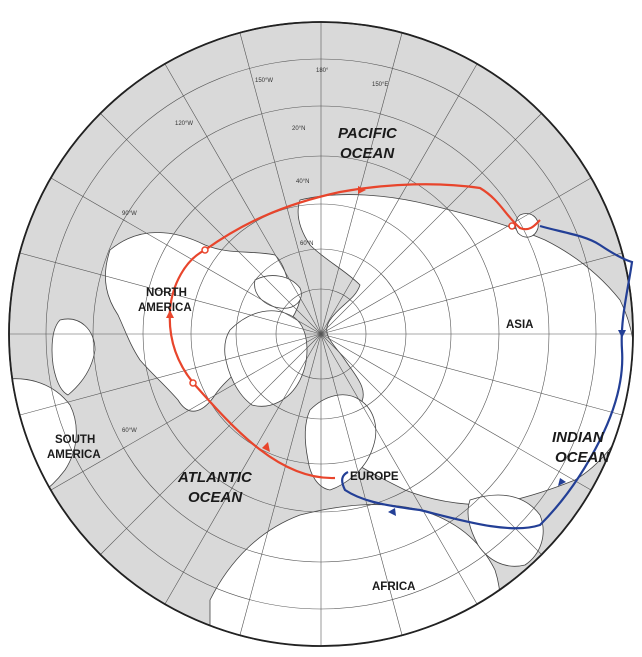 The height and width of the screenshot is (657, 642). What do you see at coordinates (170, 314) in the screenshot?
I see `route-red-arrow-left` at bounding box center [170, 314].